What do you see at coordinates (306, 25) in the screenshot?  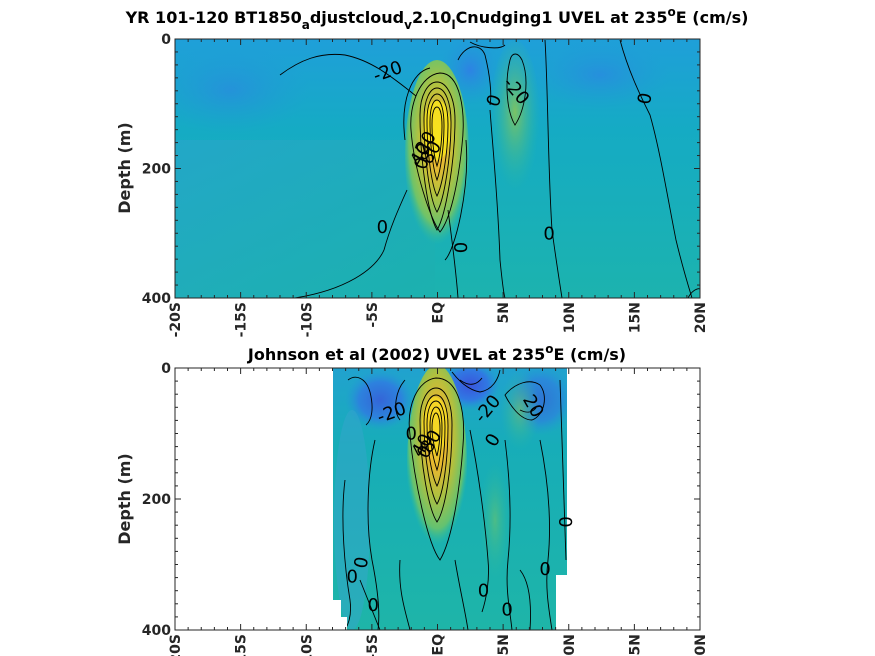 I see `panel-1-title-sub1: a` at bounding box center [306, 25].